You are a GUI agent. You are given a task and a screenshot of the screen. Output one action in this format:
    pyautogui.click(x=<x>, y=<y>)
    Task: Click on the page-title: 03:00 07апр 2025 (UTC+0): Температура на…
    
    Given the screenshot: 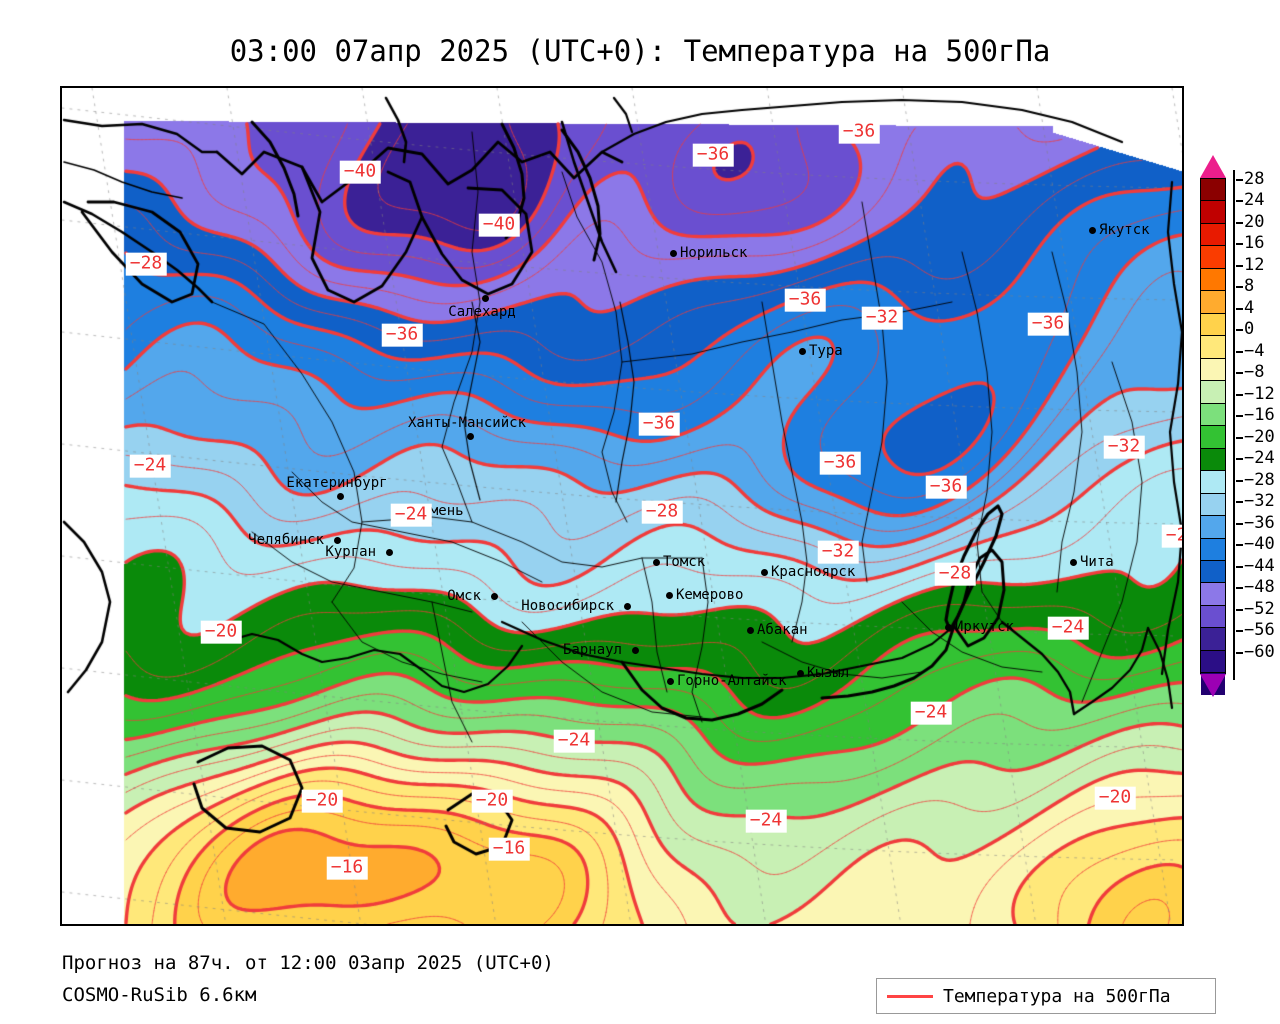 What is the action you would take?
    pyautogui.click(x=640, y=51)
    